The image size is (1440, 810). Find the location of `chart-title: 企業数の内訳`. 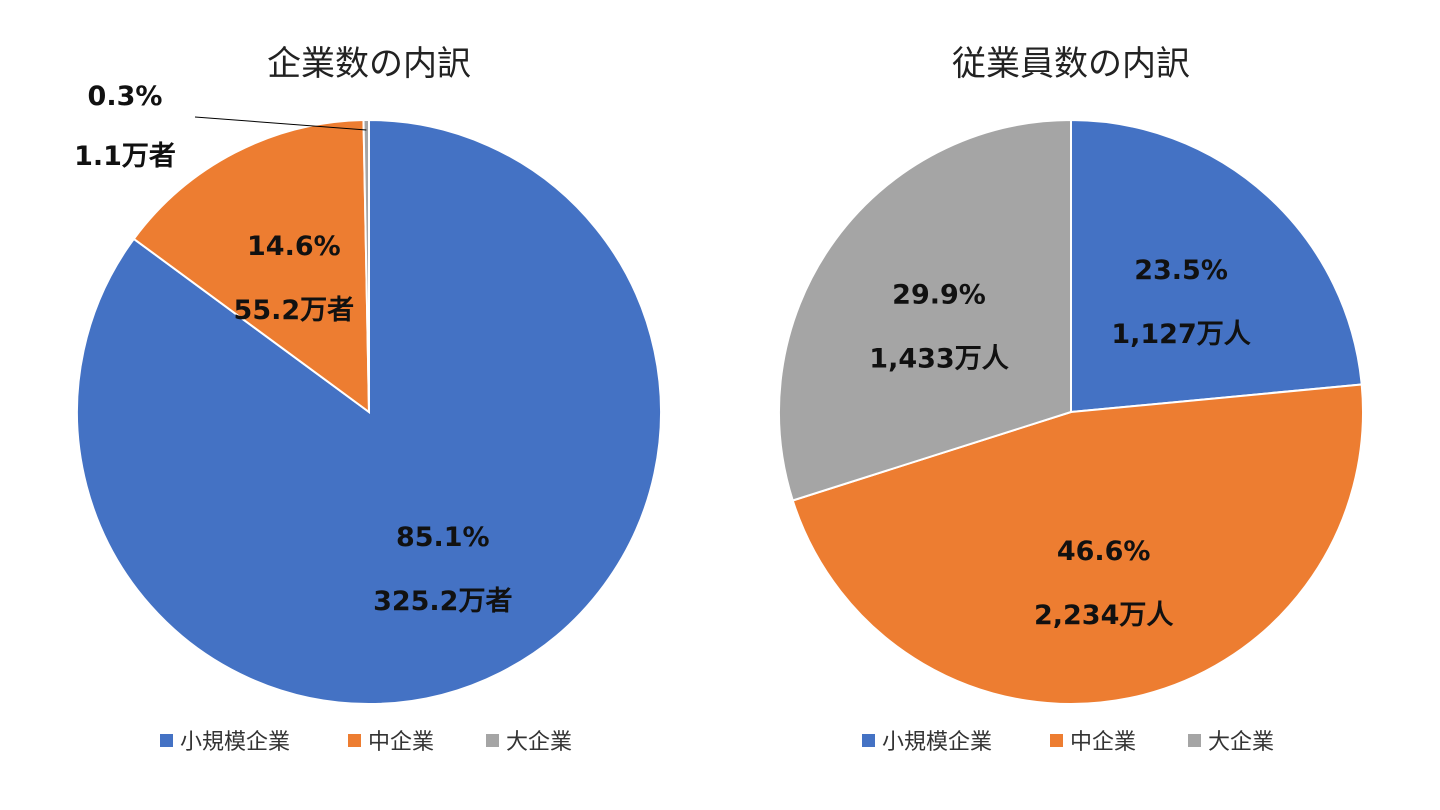

chart-title: 企業数の内訳 is located at coordinates (369, 64).